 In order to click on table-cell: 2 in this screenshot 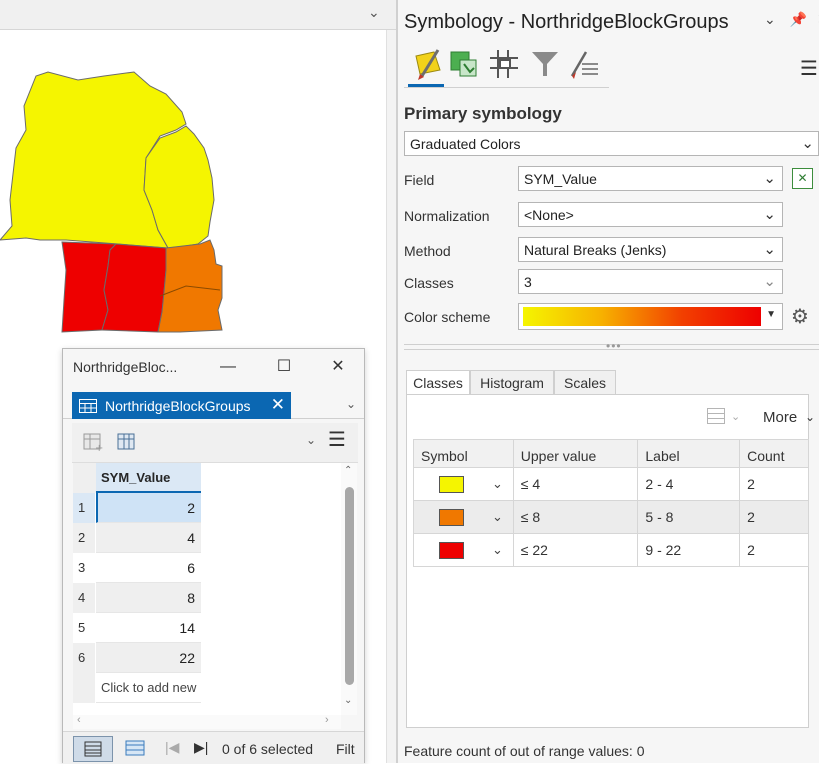, I will do `click(148, 508)`.